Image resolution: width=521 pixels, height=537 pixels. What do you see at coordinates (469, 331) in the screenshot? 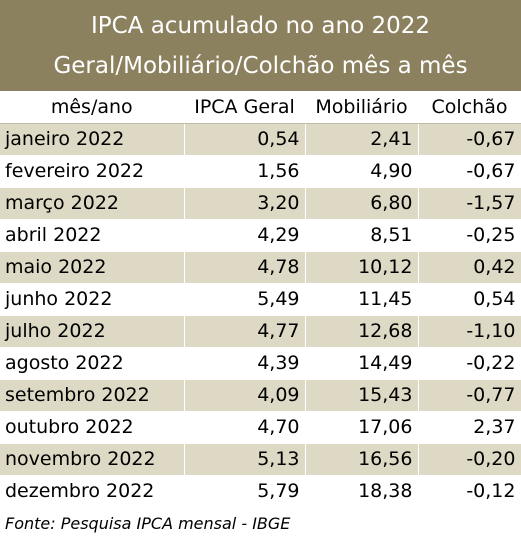
I see `colchao-cell: -1,10` at bounding box center [469, 331].